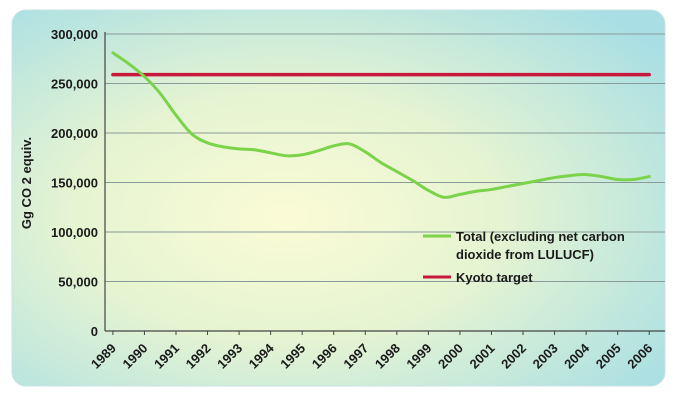  I want to click on legend-label: Kyoto target, so click(494, 277).